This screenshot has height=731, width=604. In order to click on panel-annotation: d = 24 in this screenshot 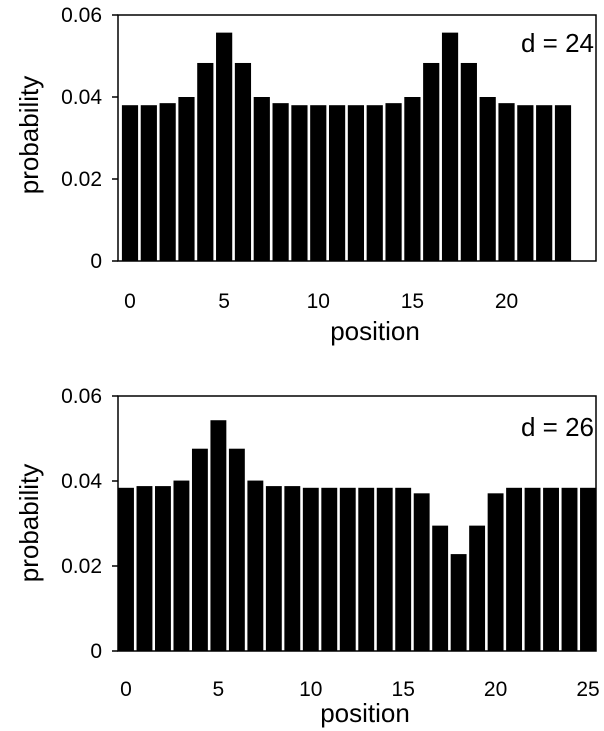, I will do `click(557, 43)`.